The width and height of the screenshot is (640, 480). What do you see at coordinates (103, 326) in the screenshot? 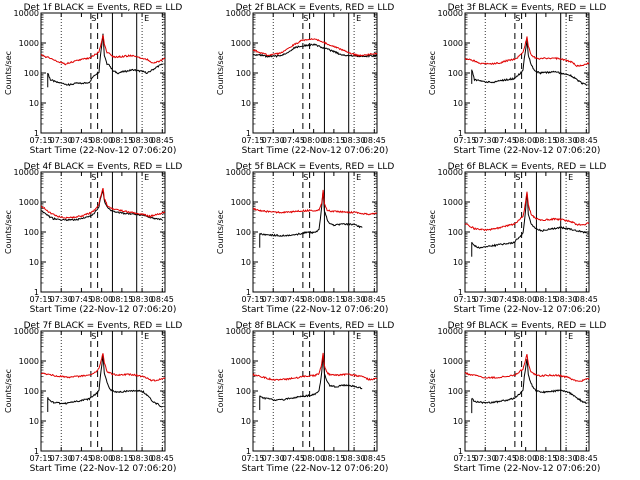
I see `panel-title: Det 7f BLACK = Events, RED = LLD` at bounding box center [103, 326].